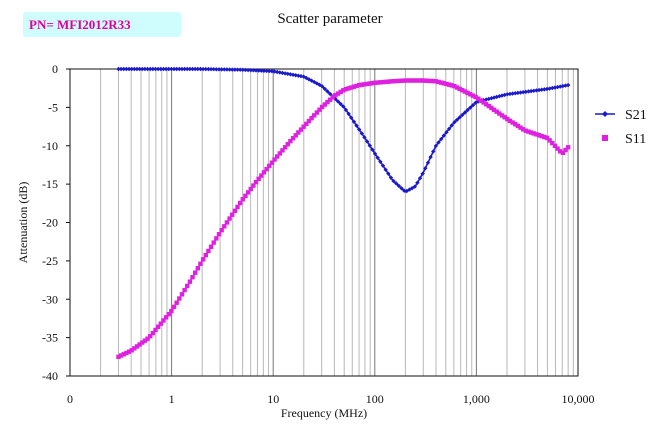 Image resolution: width=666 pixels, height=430 pixels. Describe the element at coordinates (50, 261) in the screenshot. I see `y-tick-label: -25` at that location.